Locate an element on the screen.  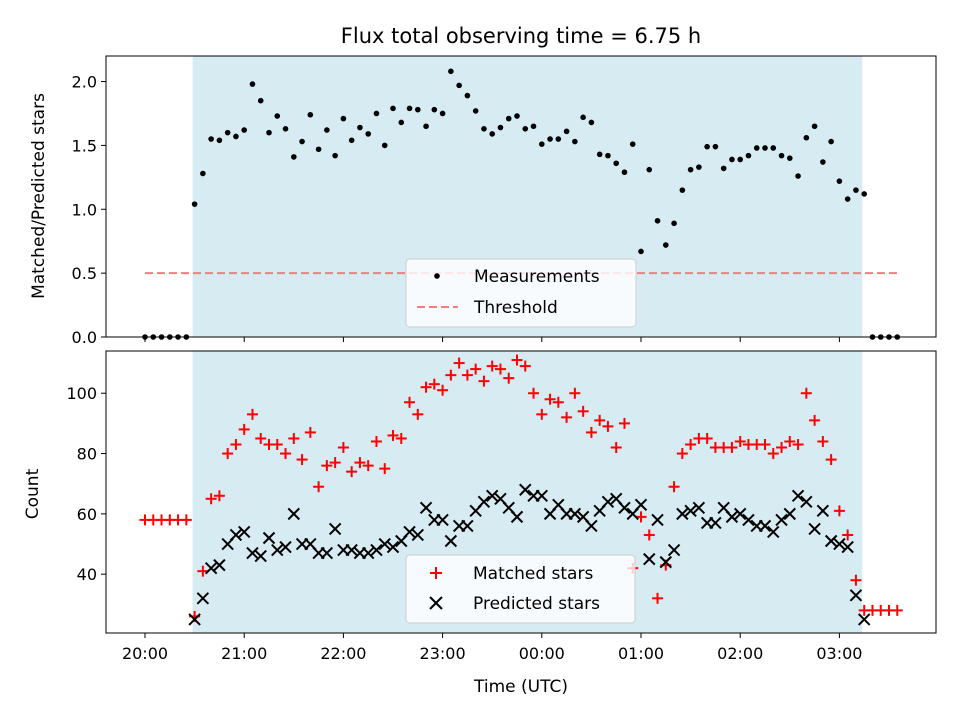
x-axis-label: Time (UTC) is located at coordinates (520, 687).